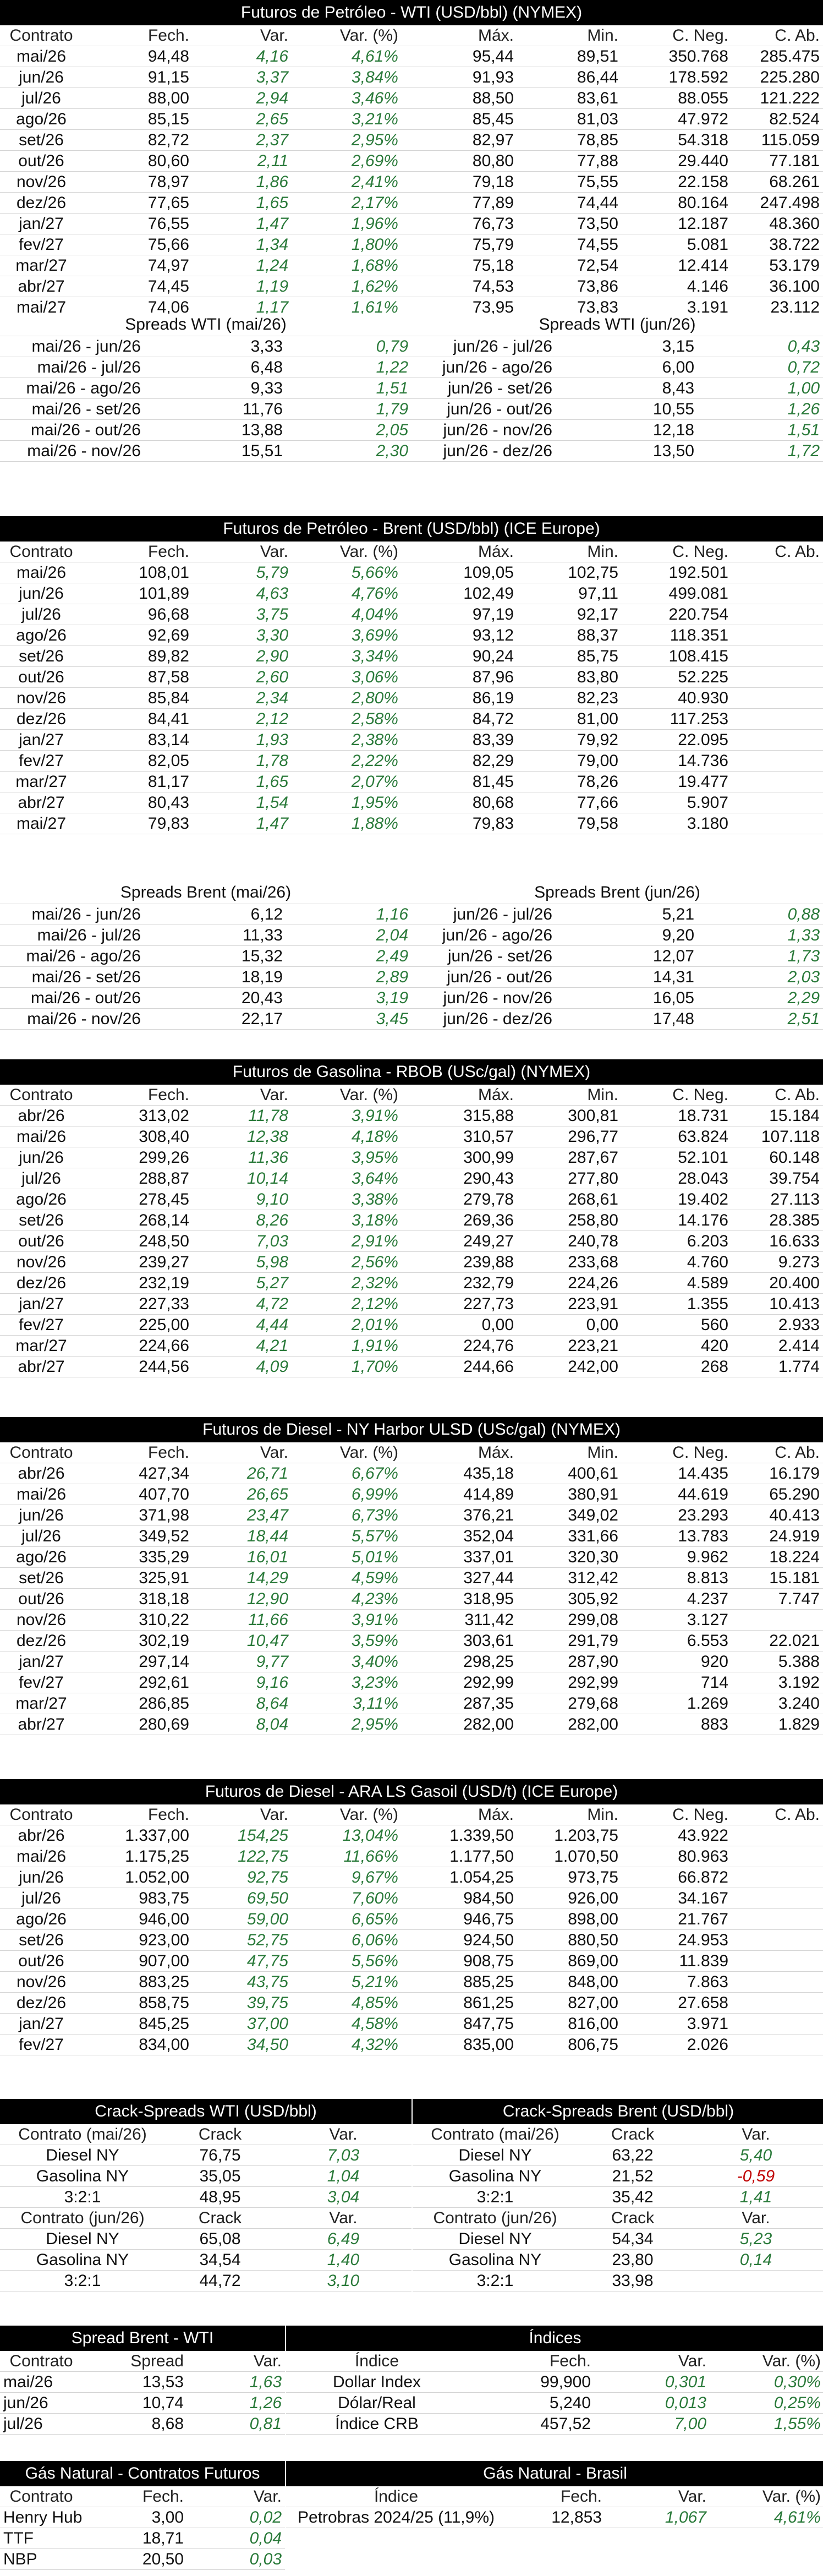  Describe the element at coordinates (42, 1877) in the screenshot. I see `contract-cell: jun/26` at that location.